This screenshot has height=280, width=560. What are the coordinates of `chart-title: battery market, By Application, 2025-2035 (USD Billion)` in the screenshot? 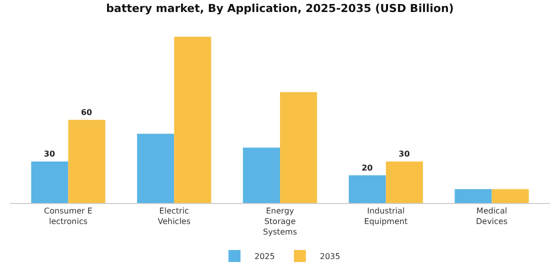 It's located at (280, 8).